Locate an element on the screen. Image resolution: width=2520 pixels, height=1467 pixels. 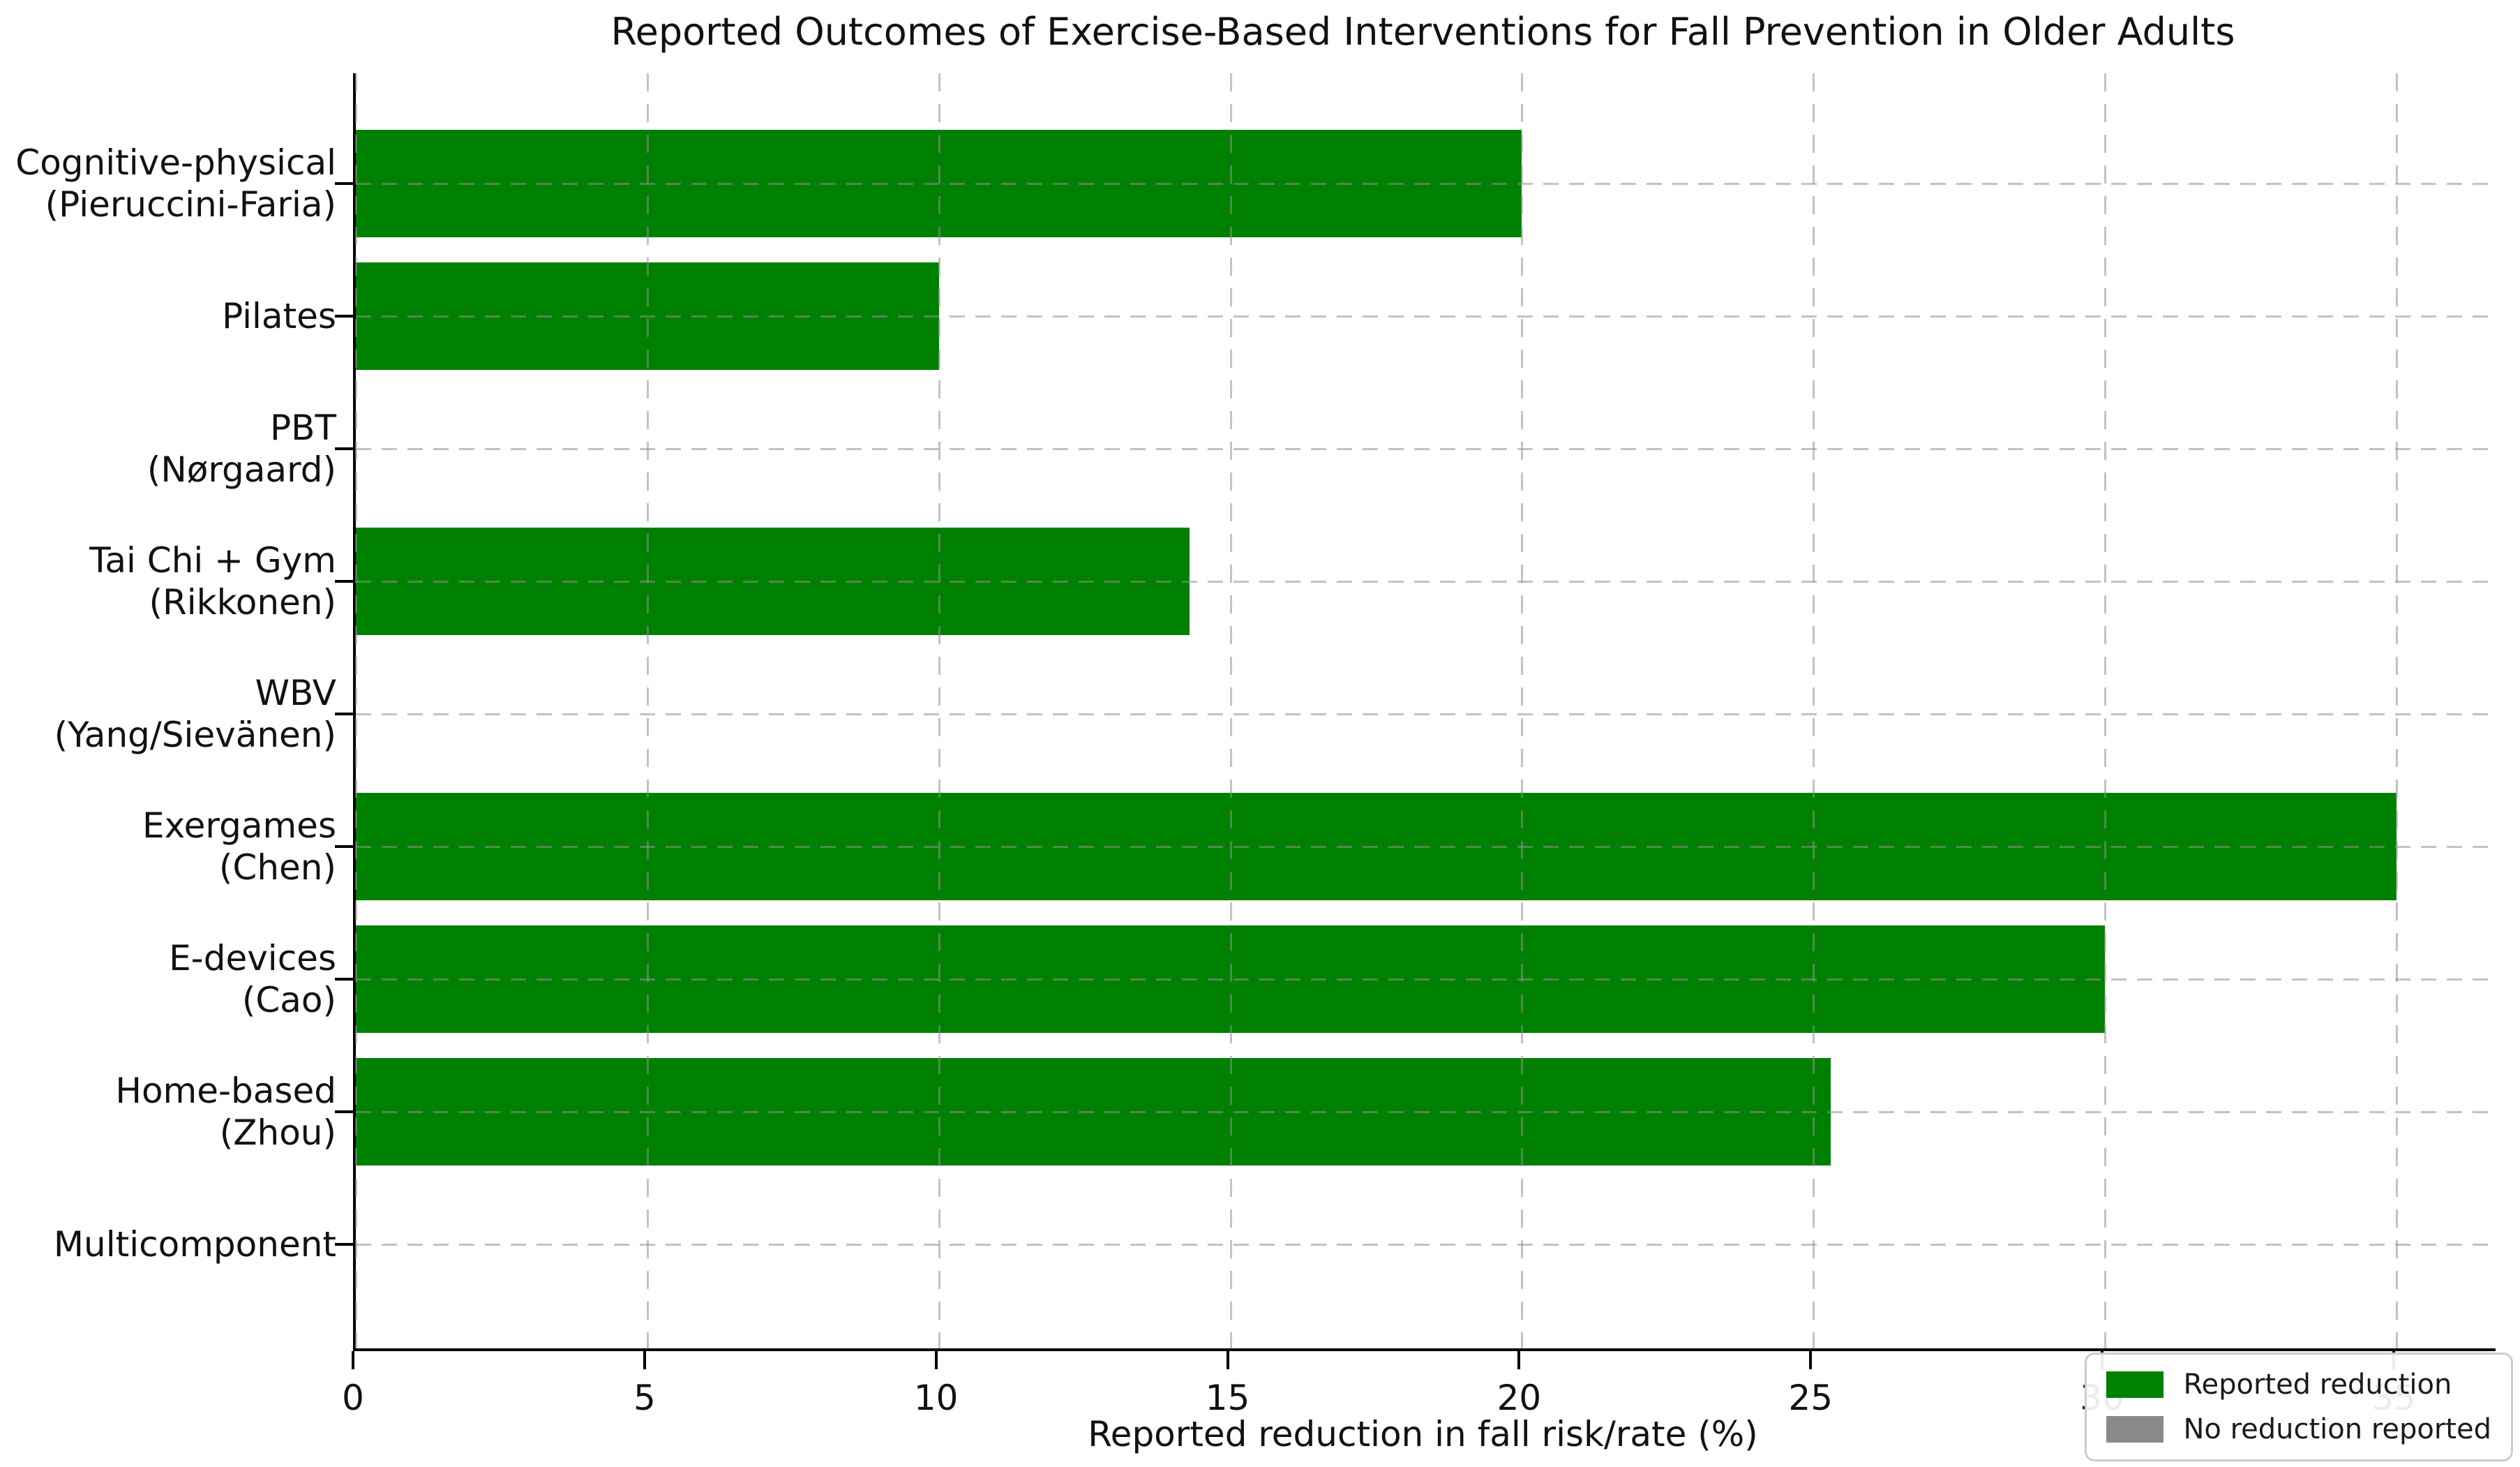
y-tick-label-line: (Nørgaard) is located at coordinates (241, 469).